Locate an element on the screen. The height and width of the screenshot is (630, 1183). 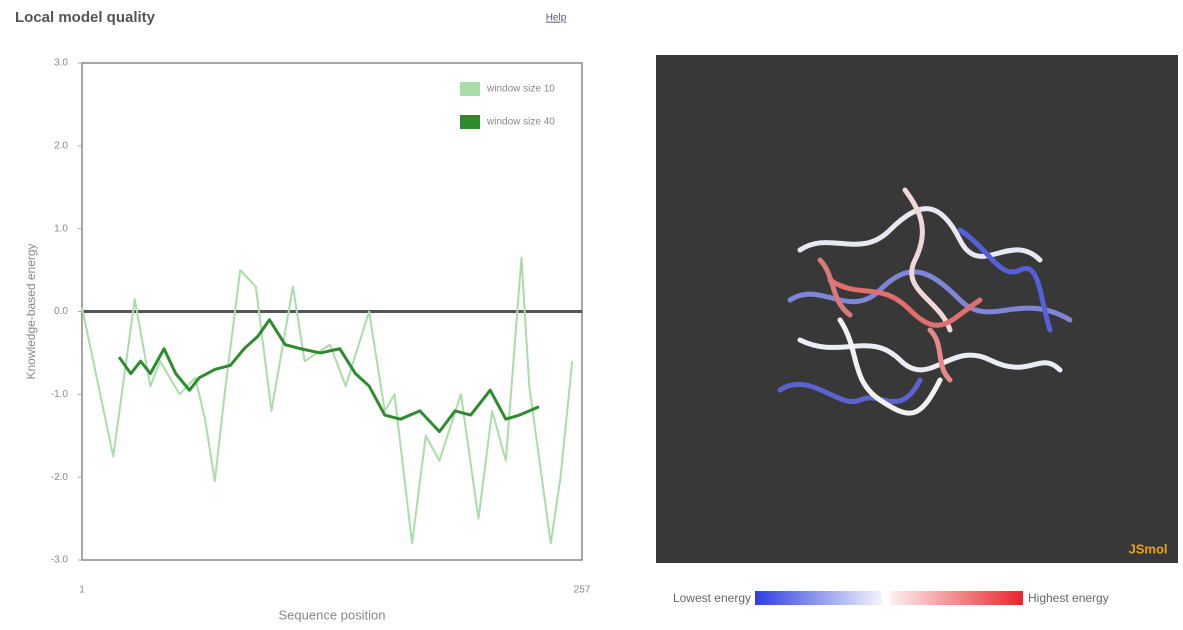
y-tick-label: 1.0 is located at coordinates (61, 228).